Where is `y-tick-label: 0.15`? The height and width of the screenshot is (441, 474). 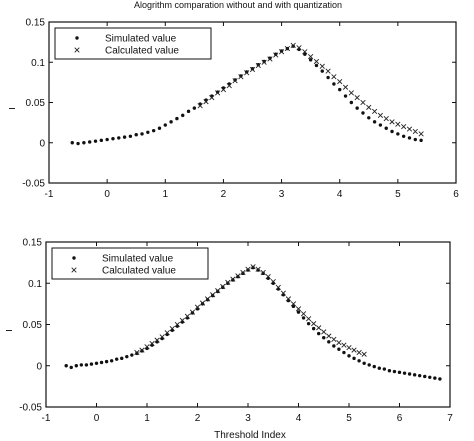
y-tick-label: 0.15 is located at coordinates (36, 23).